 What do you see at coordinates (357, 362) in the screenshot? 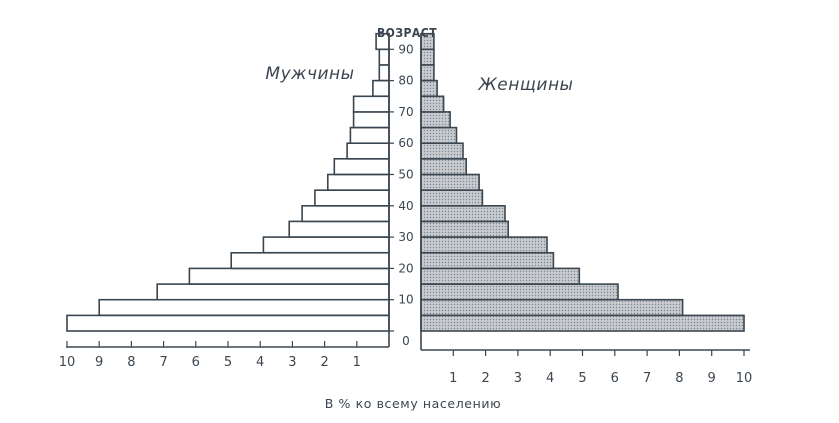
I see `male-x-tick-1: 1` at bounding box center [357, 362].